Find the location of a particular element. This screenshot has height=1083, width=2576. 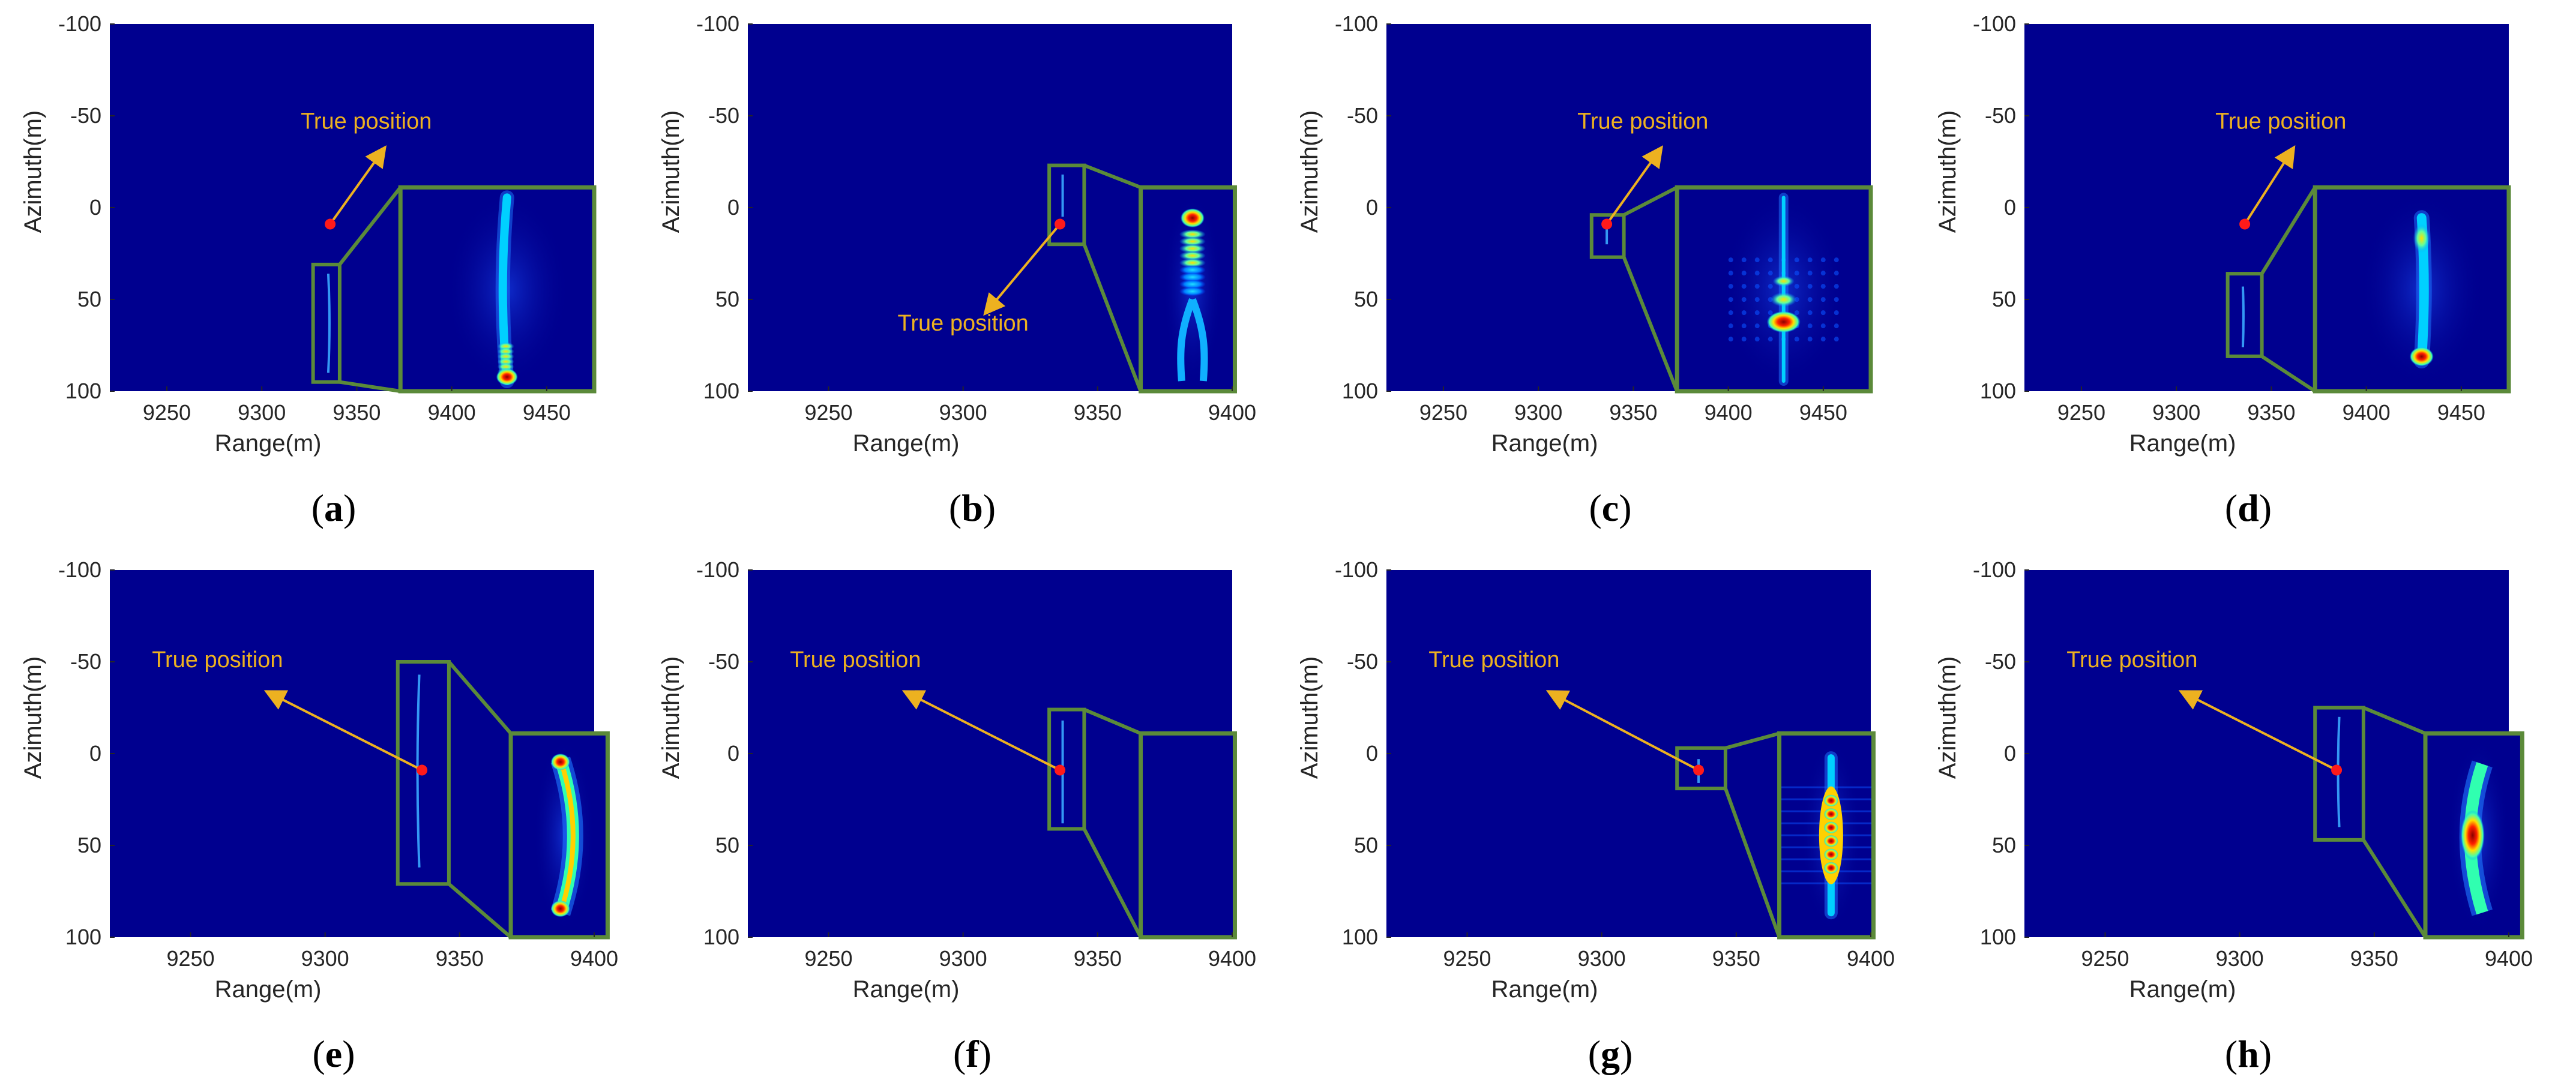

x-tick-label: 9300 is located at coordinates (2240, 958).